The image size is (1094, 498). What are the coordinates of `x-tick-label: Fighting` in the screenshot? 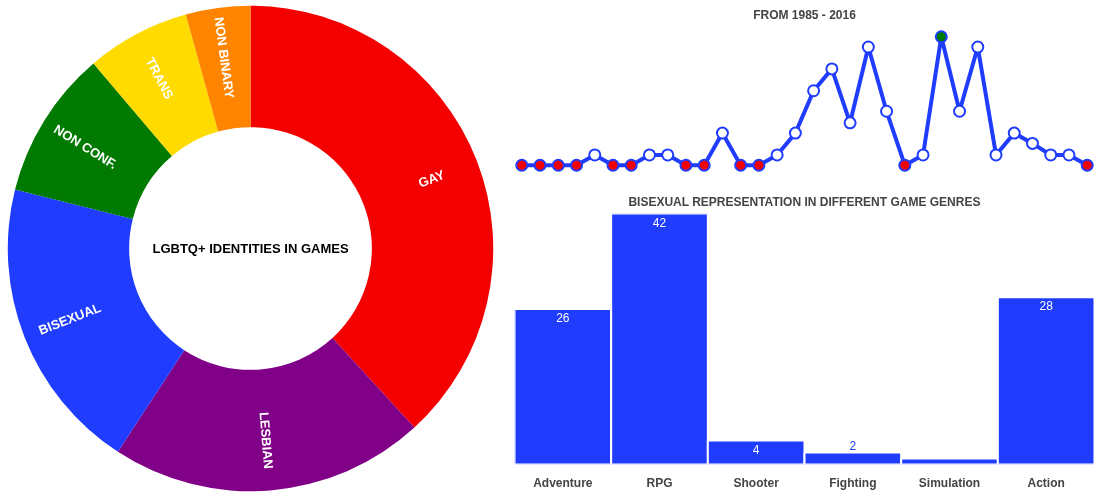 It's located at (853, 482).